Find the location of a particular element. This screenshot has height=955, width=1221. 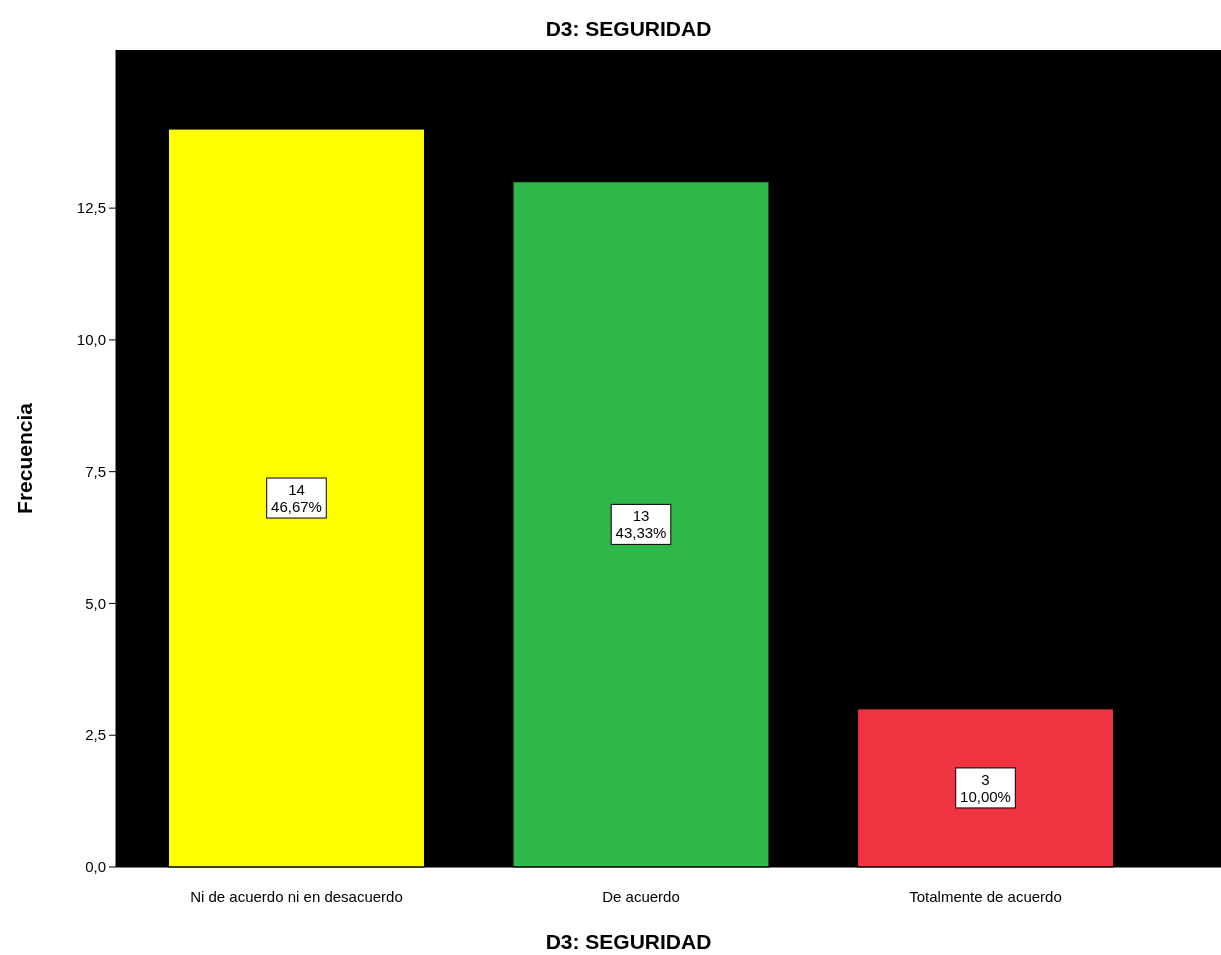

y-tick-label: 12,5 is located at coordinates (91, 208).